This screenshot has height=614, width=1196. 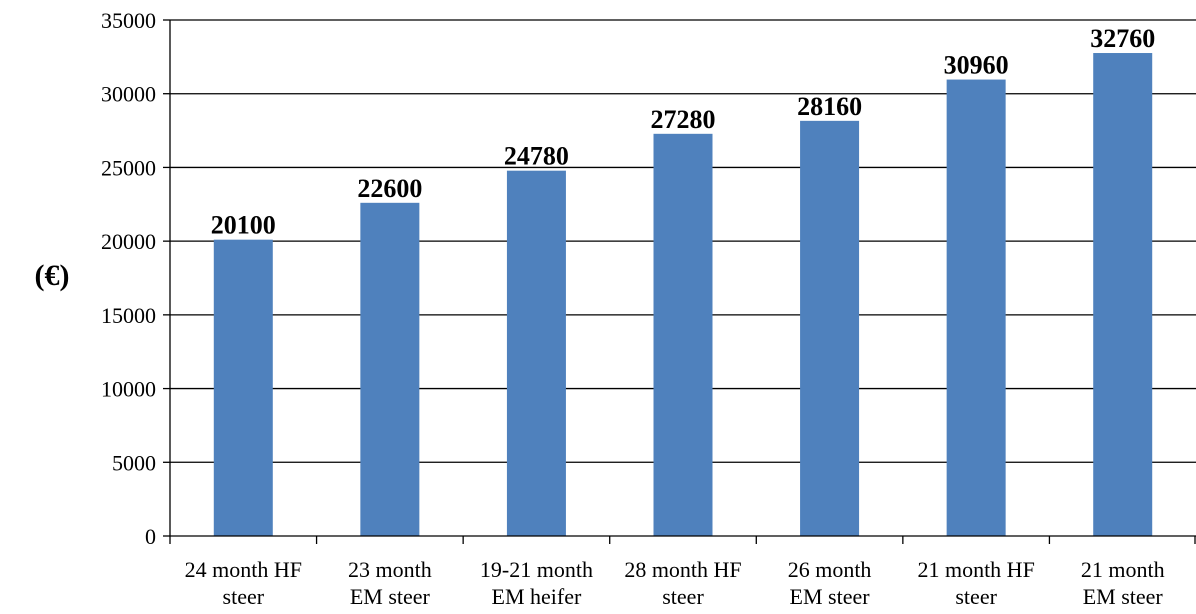 What do you see at coordinates (128, 278) in the screenshot?
I see `y-tick-labels: 0 5000 10000 15000 20000 25000 30000 35000` at bounding box center [128, 278].